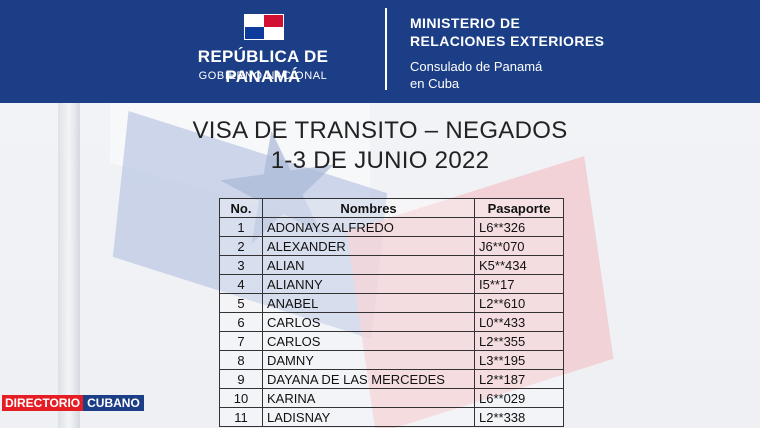 This screenshot has width=760, height=428. I want to click on table-row: 5 ANABEL L2**610, so click(391, 303).